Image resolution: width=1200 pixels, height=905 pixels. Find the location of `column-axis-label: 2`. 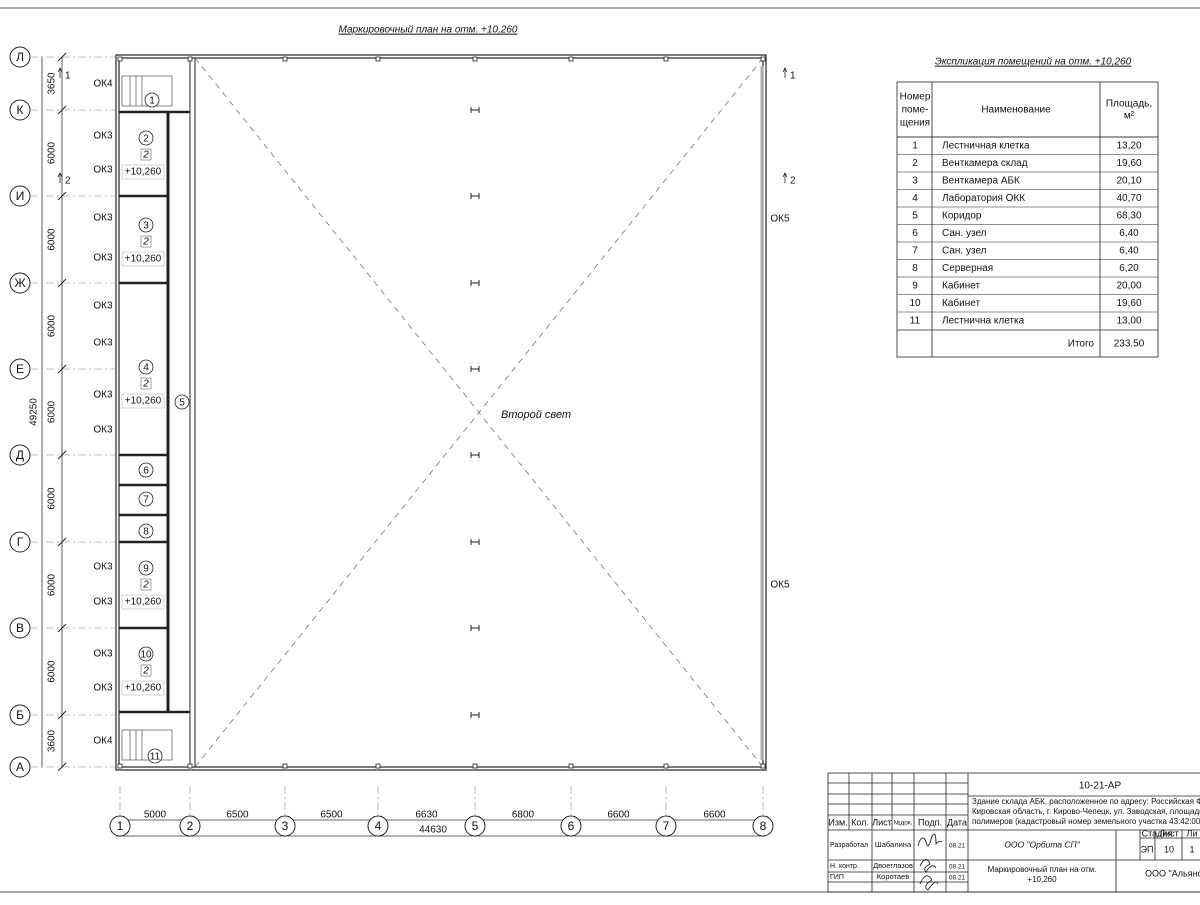

column-axis-label: 2 is located at coordinates (190, 826).